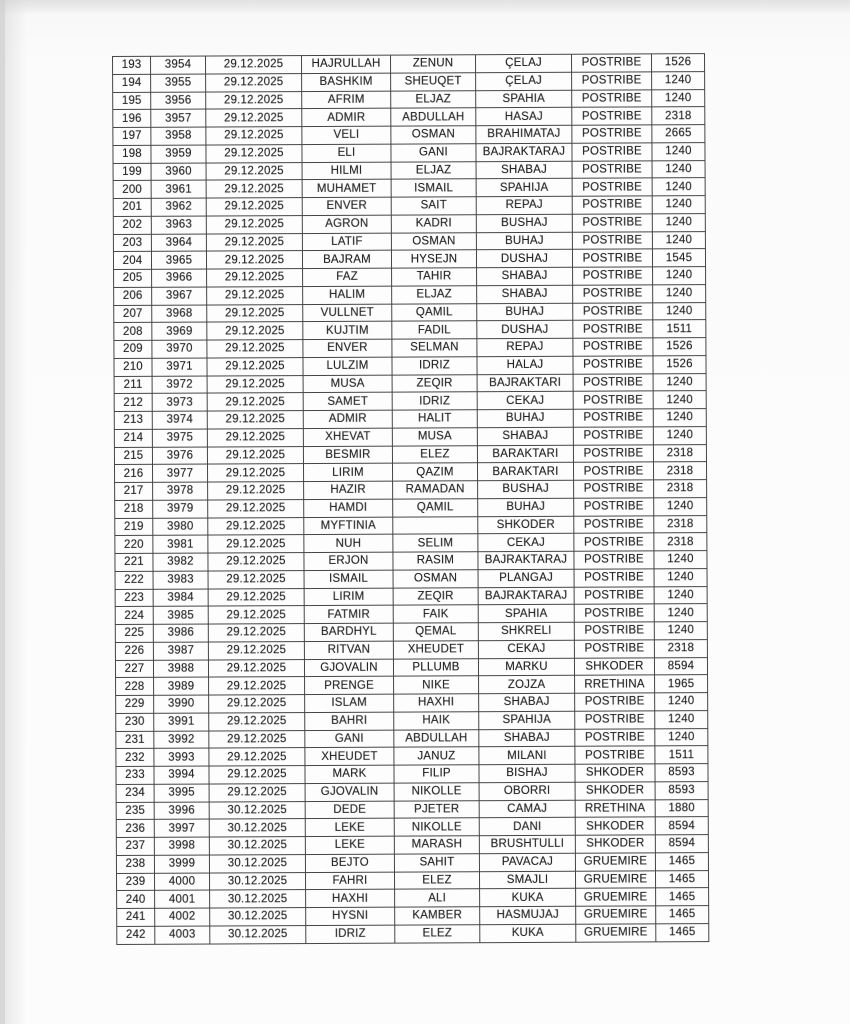  Describe the element at coordinates (182, 917) in the screenshot. I see `table-cell: 4002` at that location.